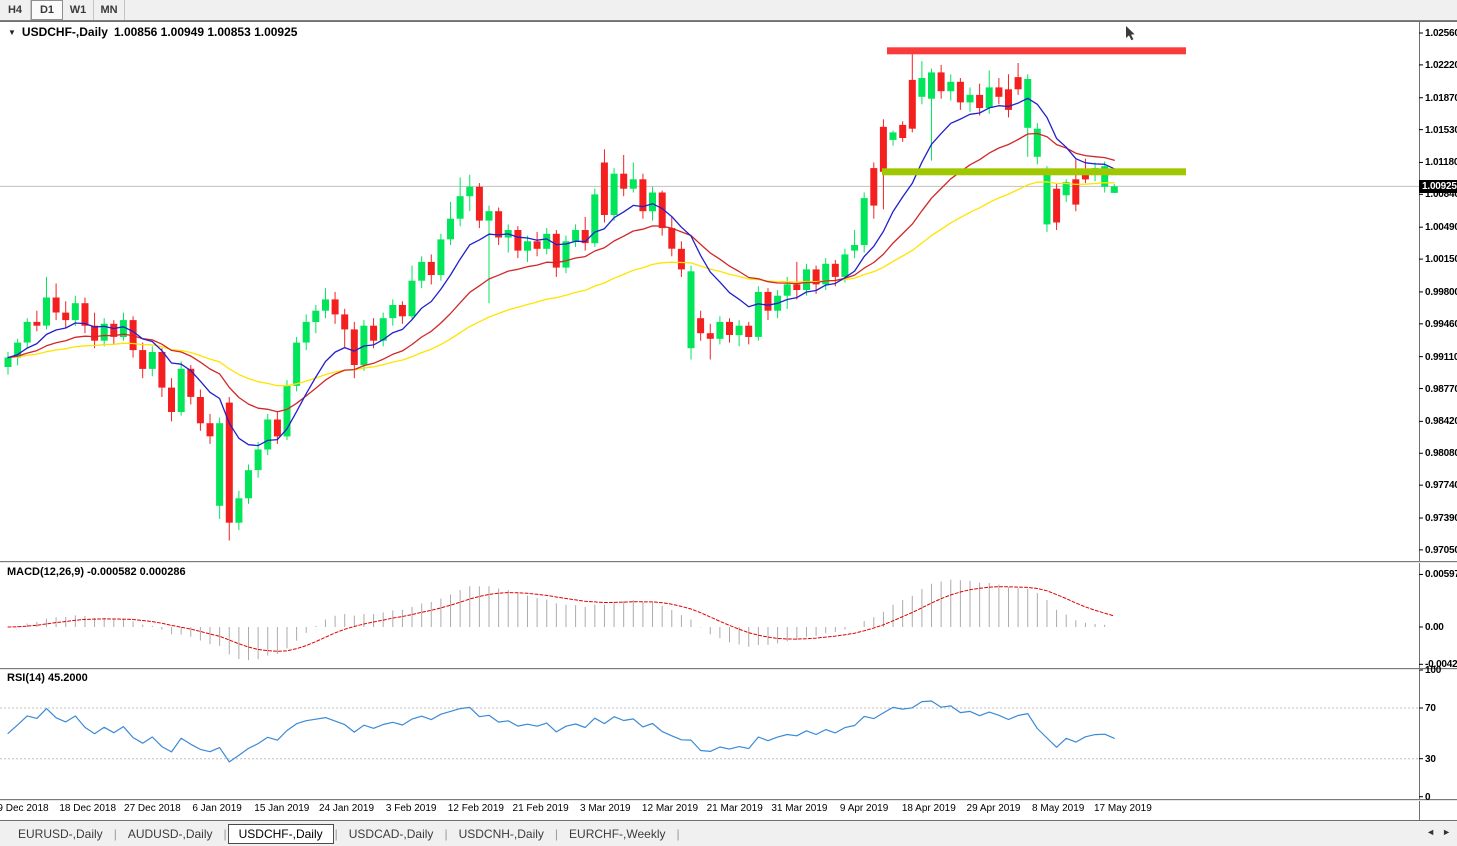  Describe the element at coordinates (1441, 292) in the screenshot. I see `price-axis-label: 0.99800` at that location.